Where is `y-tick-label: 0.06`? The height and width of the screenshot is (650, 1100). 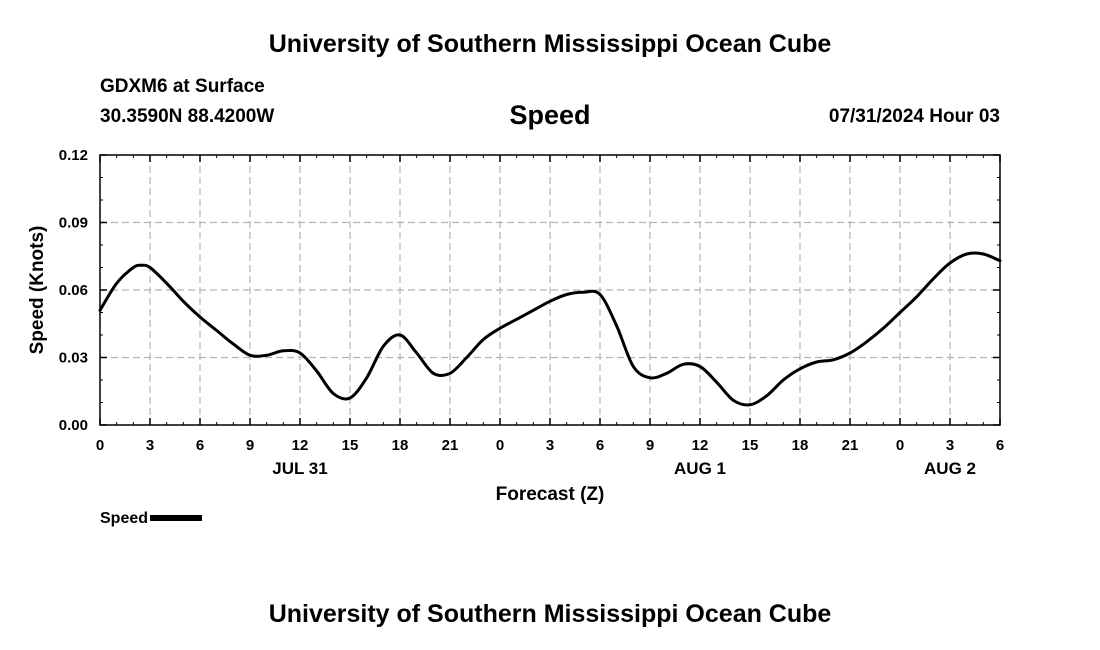
y-tick-label: 0.06 is located at coordinates (73, 290).